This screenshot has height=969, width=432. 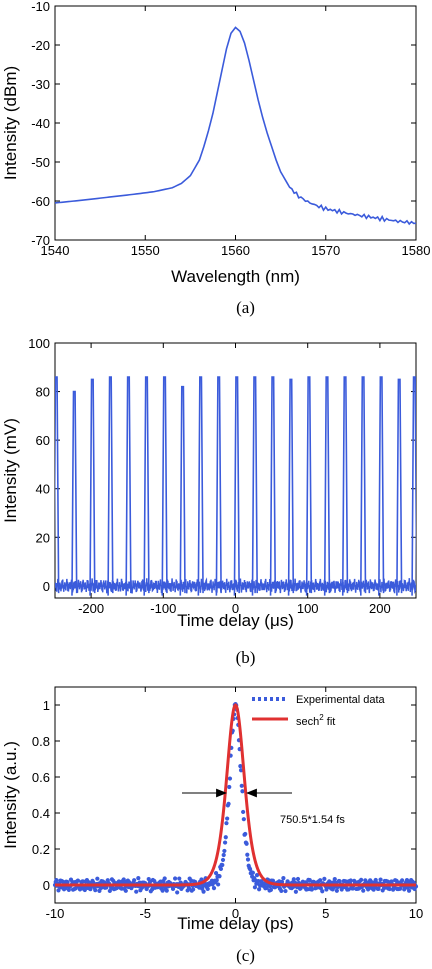 I want to click on legend: Experimental data sech2 fit, so click(x=319, y=711).